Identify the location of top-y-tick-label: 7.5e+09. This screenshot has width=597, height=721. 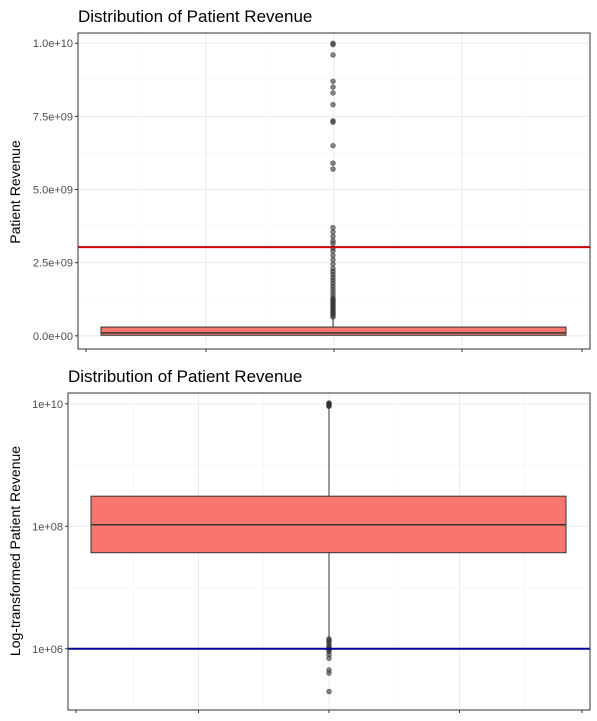
(53, 117).